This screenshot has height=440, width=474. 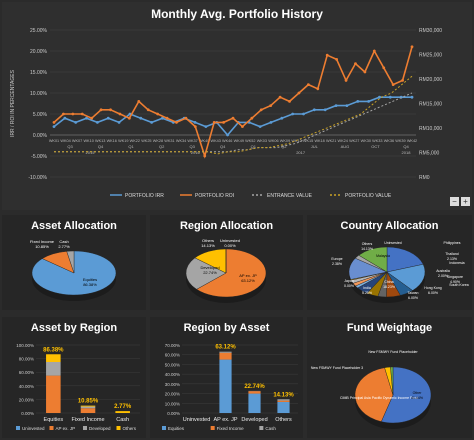 What do you see at coordinates (181, 141) in the screenshot?
I see `week-label: WK34` at bounding box center [181, 141].